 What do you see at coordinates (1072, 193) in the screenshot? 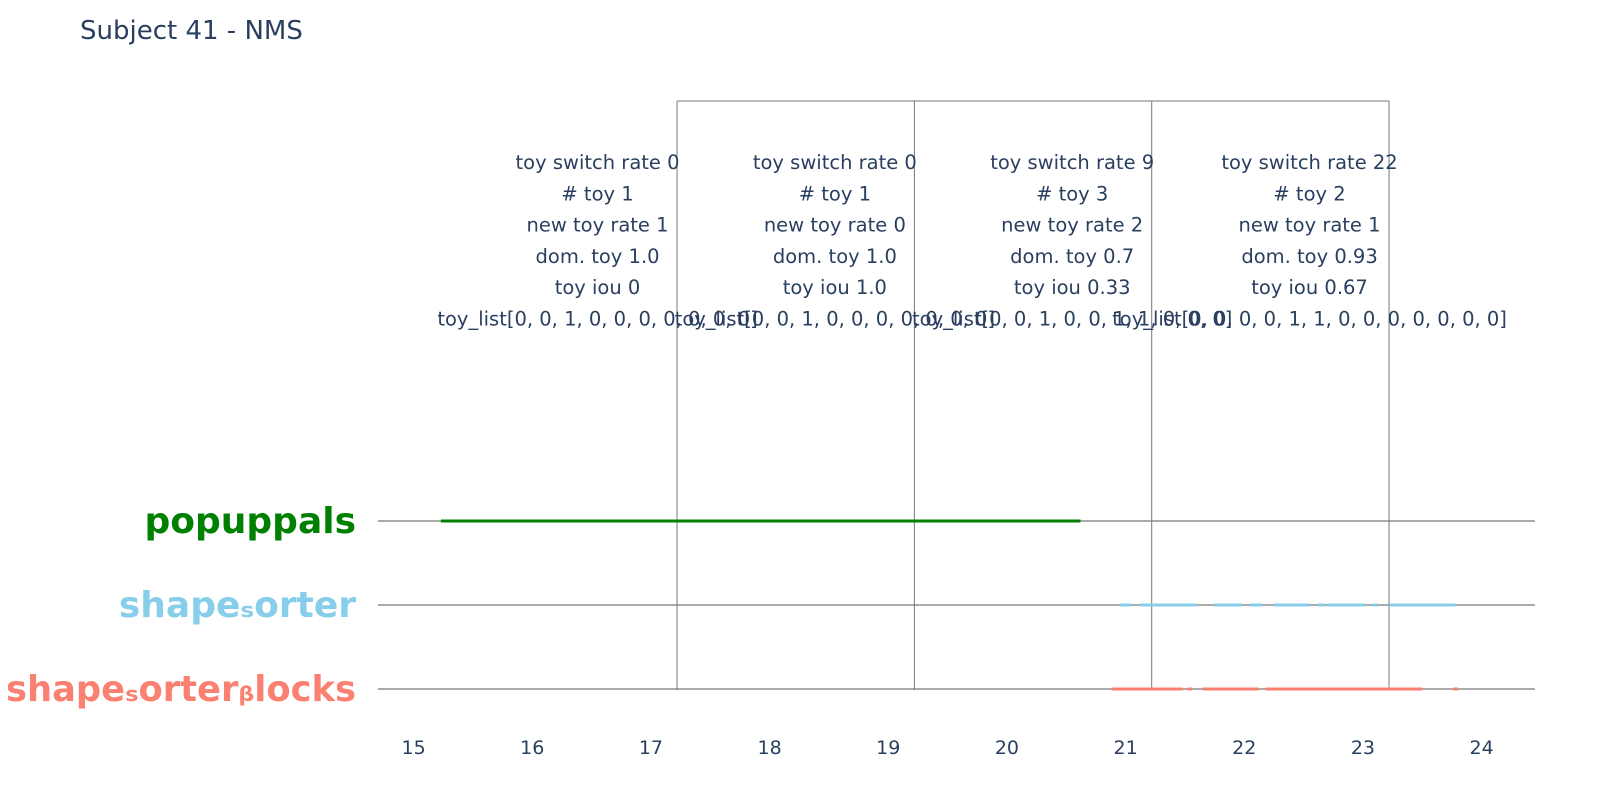
I see `window-annotation-line: # toy 3` at bounding box center [1072, 193].